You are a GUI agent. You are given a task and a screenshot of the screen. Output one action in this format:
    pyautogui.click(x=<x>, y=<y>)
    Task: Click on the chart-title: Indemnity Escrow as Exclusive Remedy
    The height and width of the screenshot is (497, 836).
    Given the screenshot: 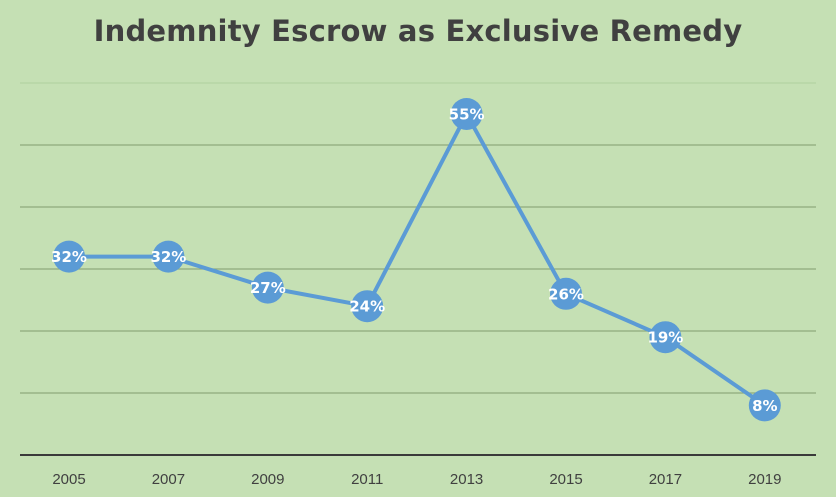 What is the action you would take?
    pyautogui.click(x=418, y=31)
    